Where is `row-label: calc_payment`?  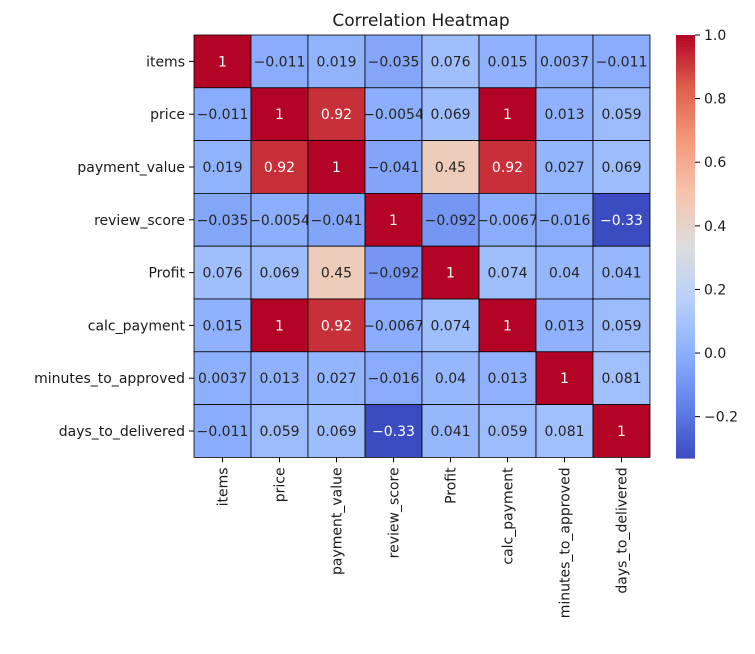
row-label: calc_payment is located at coordinates (137, 326).